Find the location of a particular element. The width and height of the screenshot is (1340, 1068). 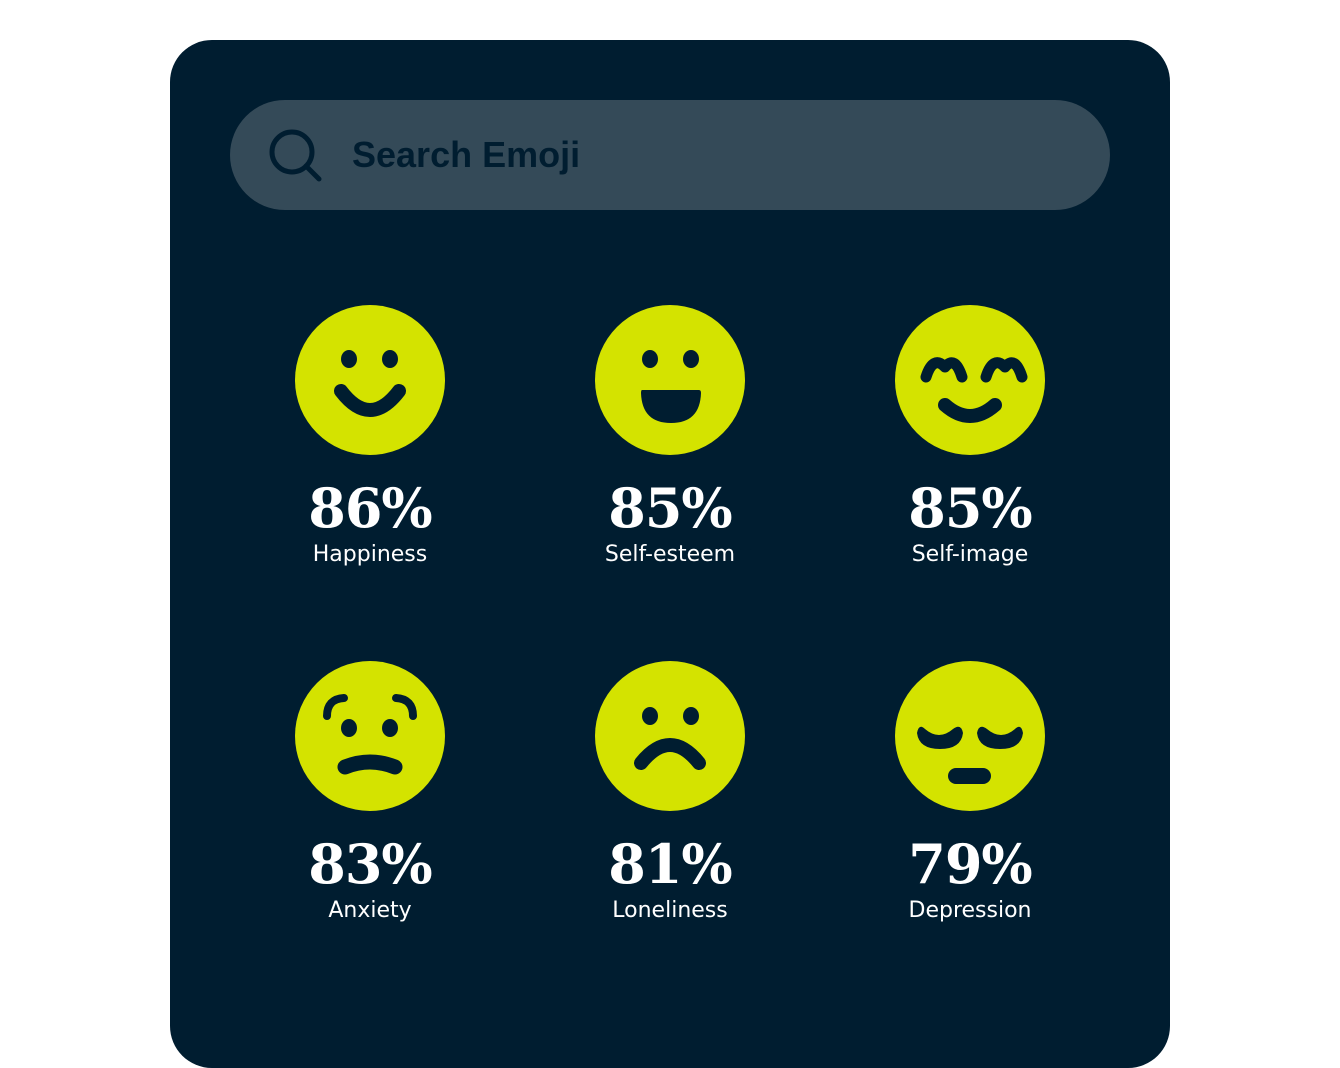

percent-value: 81% is located at coordinates (670, 864).